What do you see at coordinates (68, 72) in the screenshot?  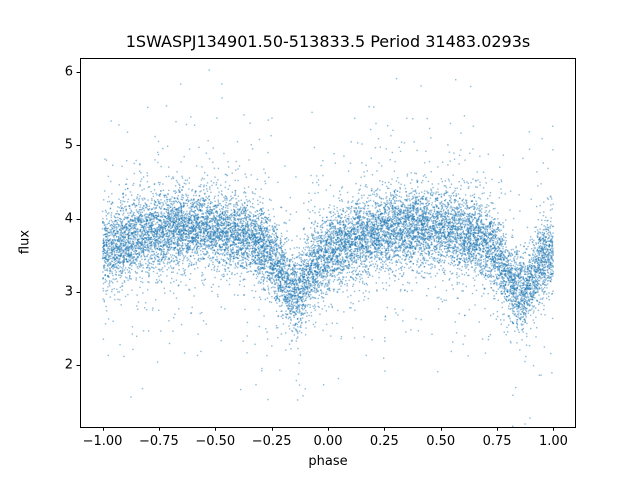 I see `y-tick-label: 6` at bounding box center [68, 72].